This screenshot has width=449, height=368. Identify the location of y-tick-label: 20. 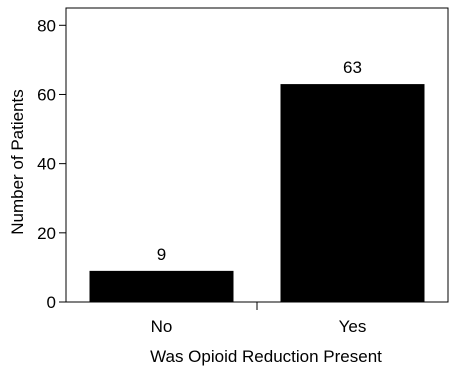
(46, 233).